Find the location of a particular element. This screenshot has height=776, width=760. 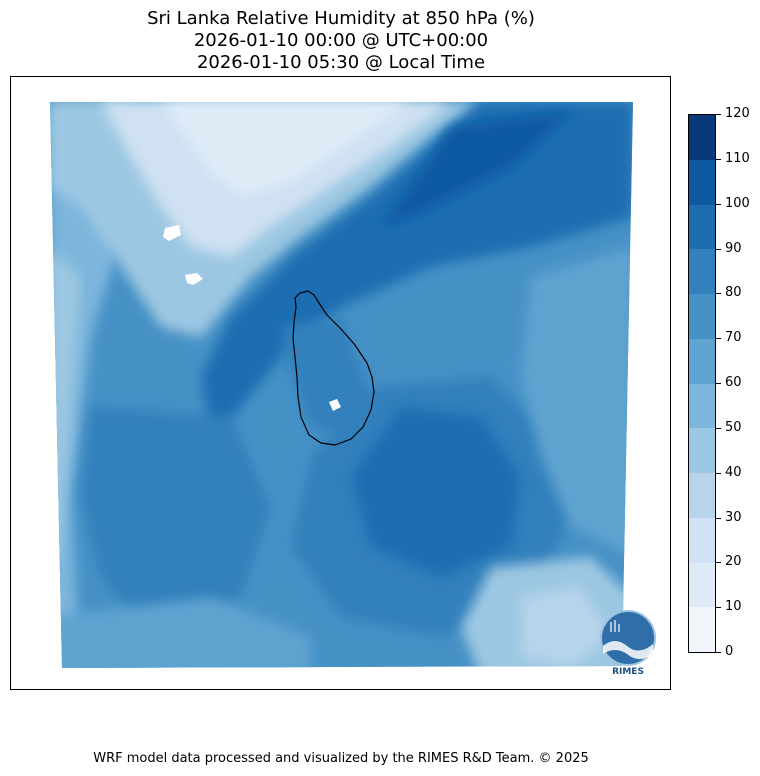

logo-text: RIMES is located at coordinates (628, 672).